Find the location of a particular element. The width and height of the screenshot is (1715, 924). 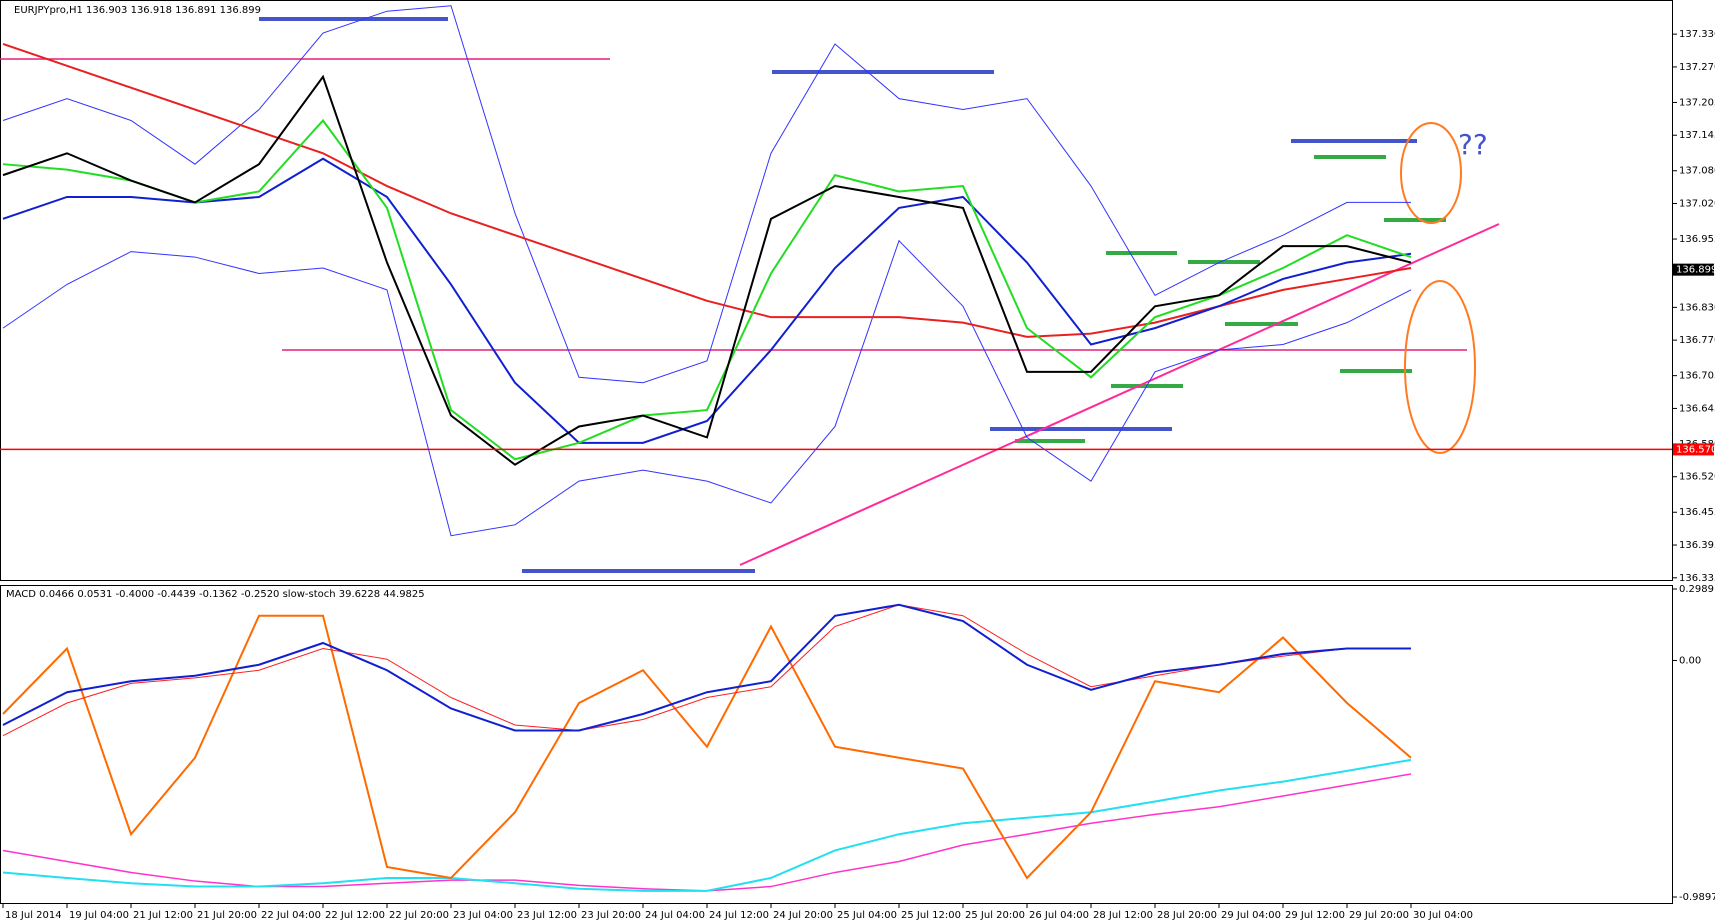

y-tick-label: 136.335 is located at coordinates (1697, 578).